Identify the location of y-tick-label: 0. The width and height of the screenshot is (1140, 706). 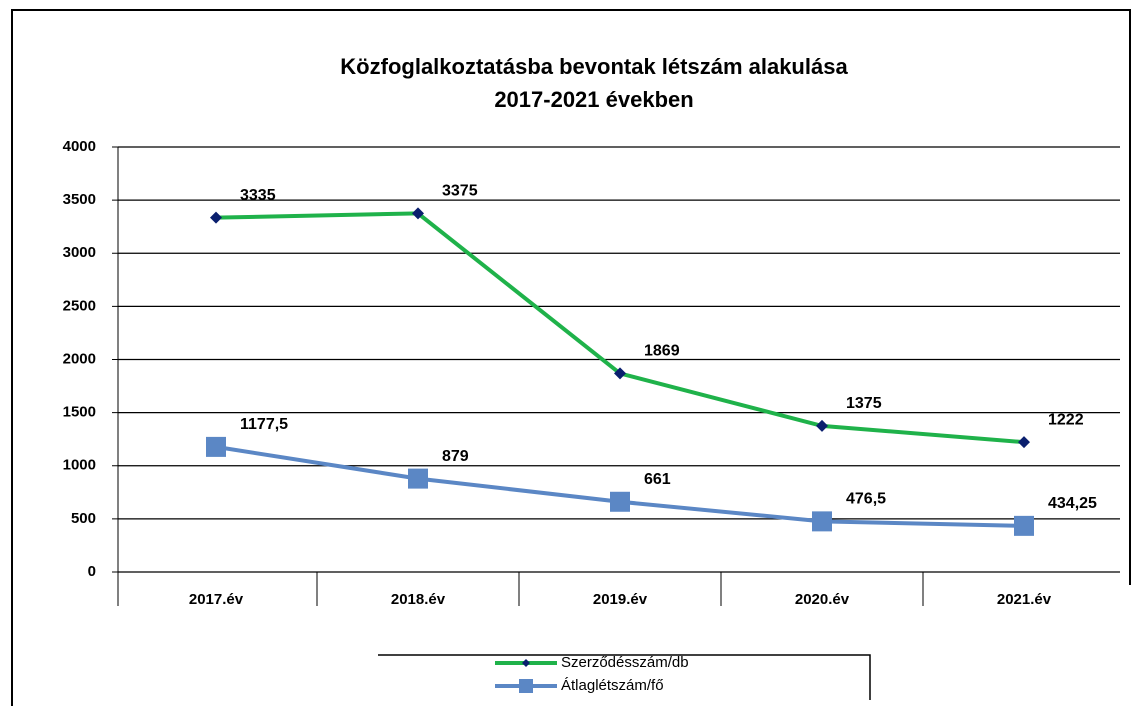
(92, 571).